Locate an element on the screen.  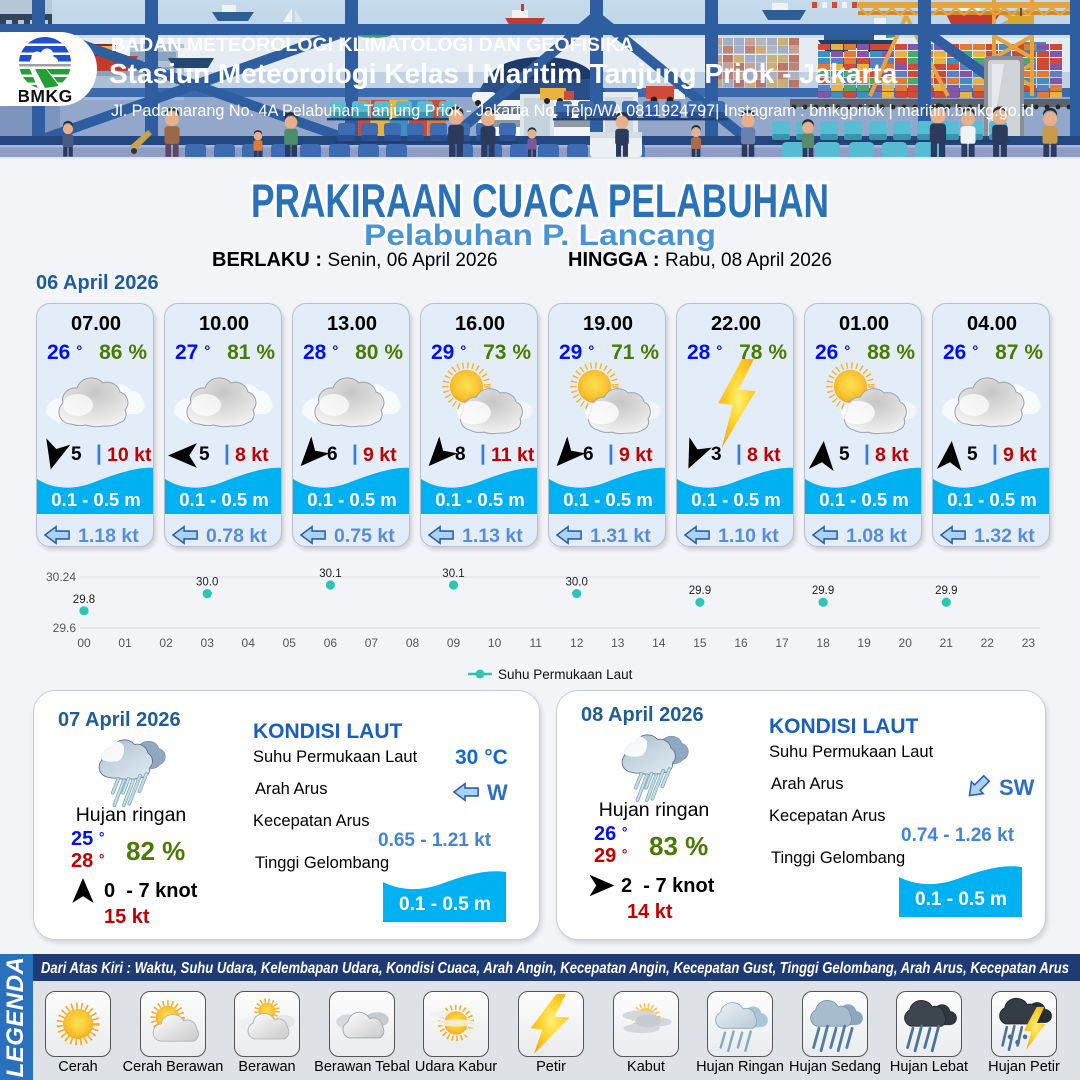
svg-text: 17 is located at coordinates (782, 643).